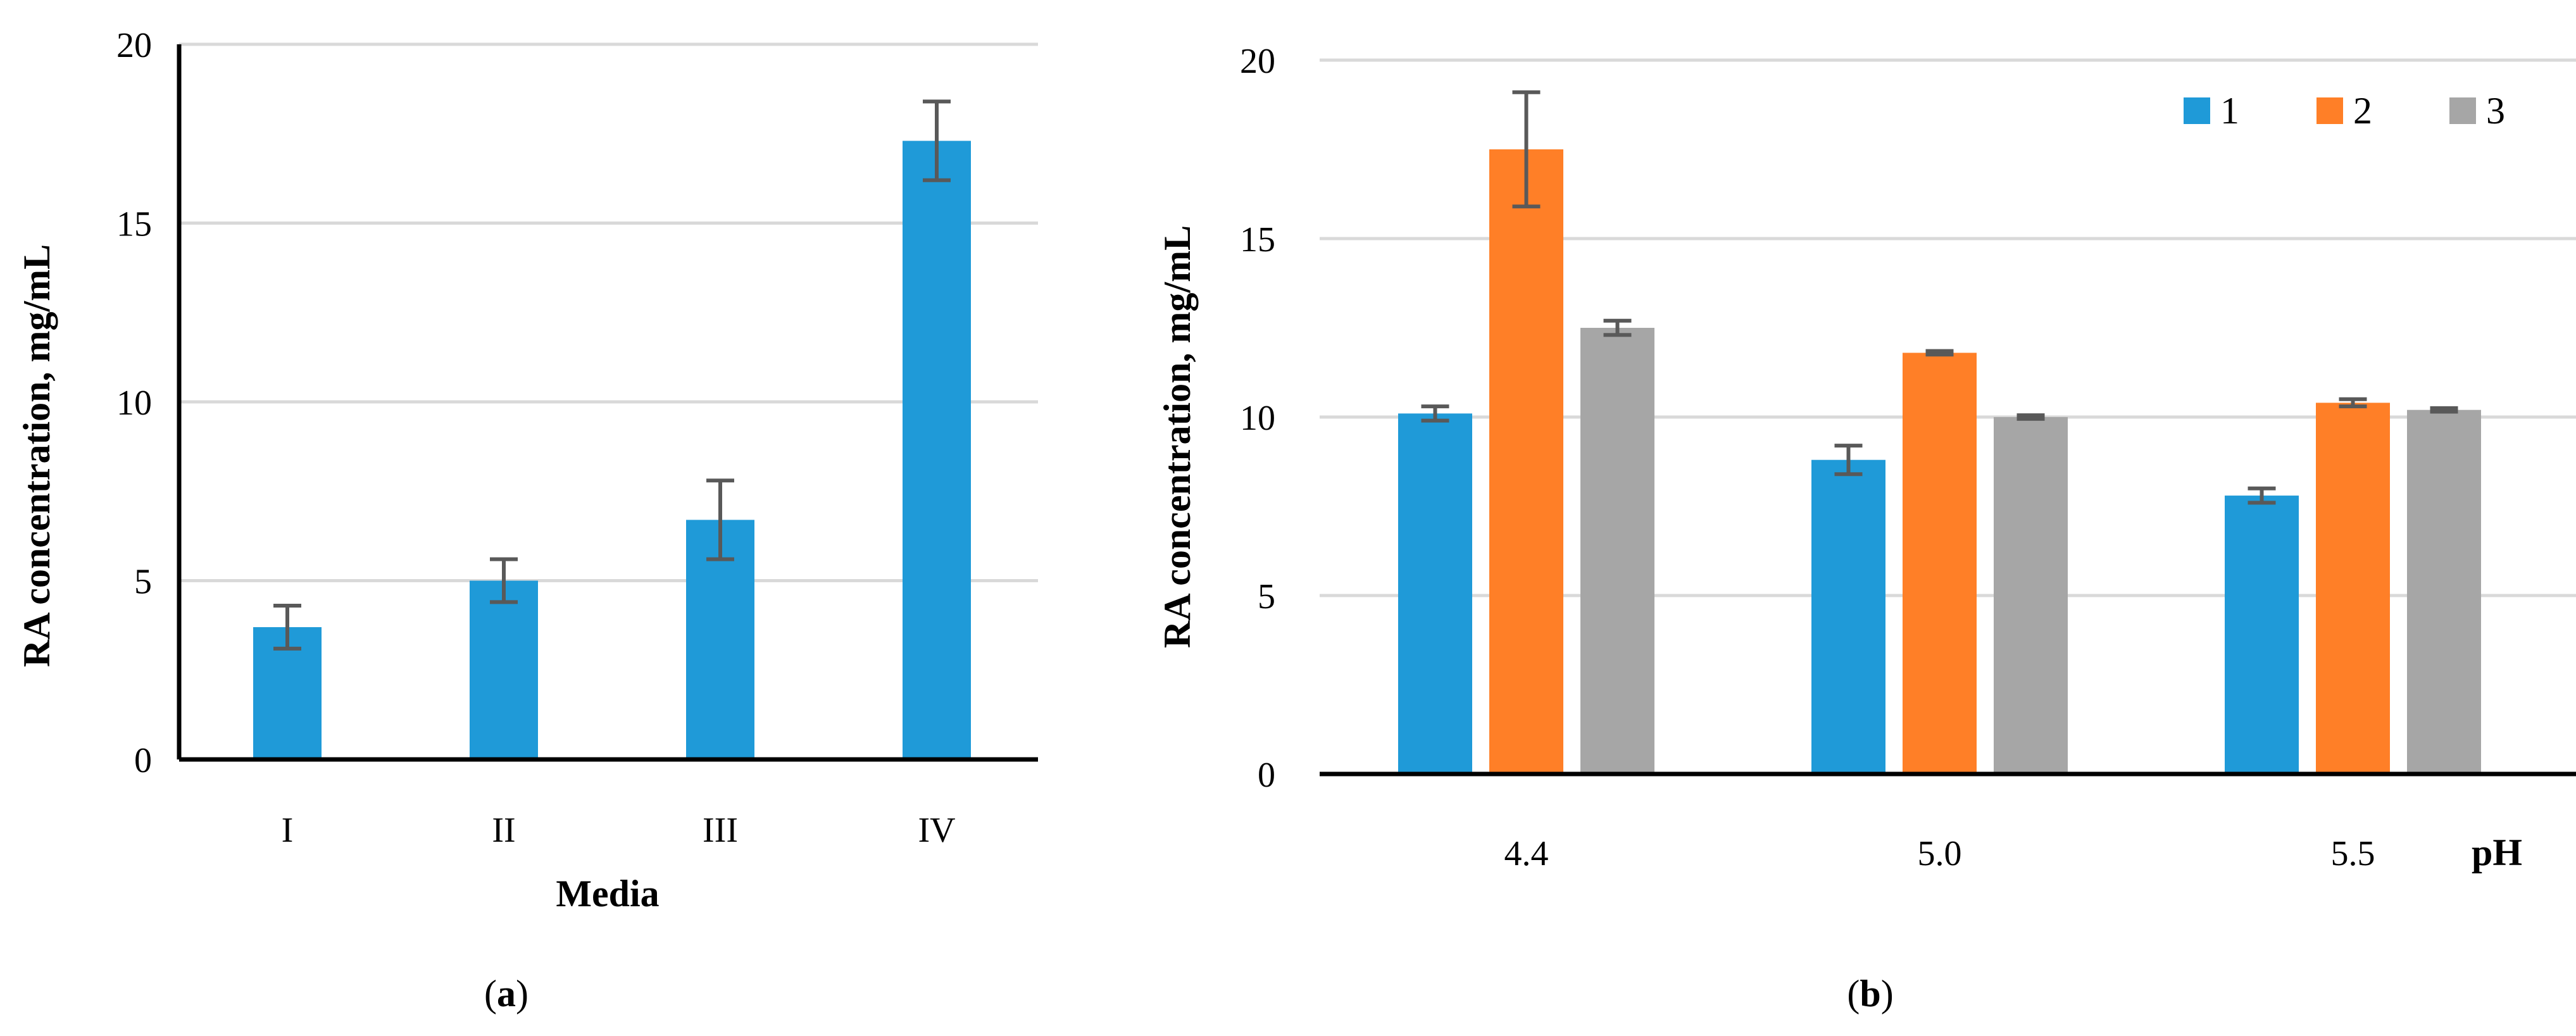 This screenshot has height=1036, width=2576. What do you see at coordinates (506, 993) in the screenshot?
I see `panel-label-a: (a)` at bounding box center [506, 993].